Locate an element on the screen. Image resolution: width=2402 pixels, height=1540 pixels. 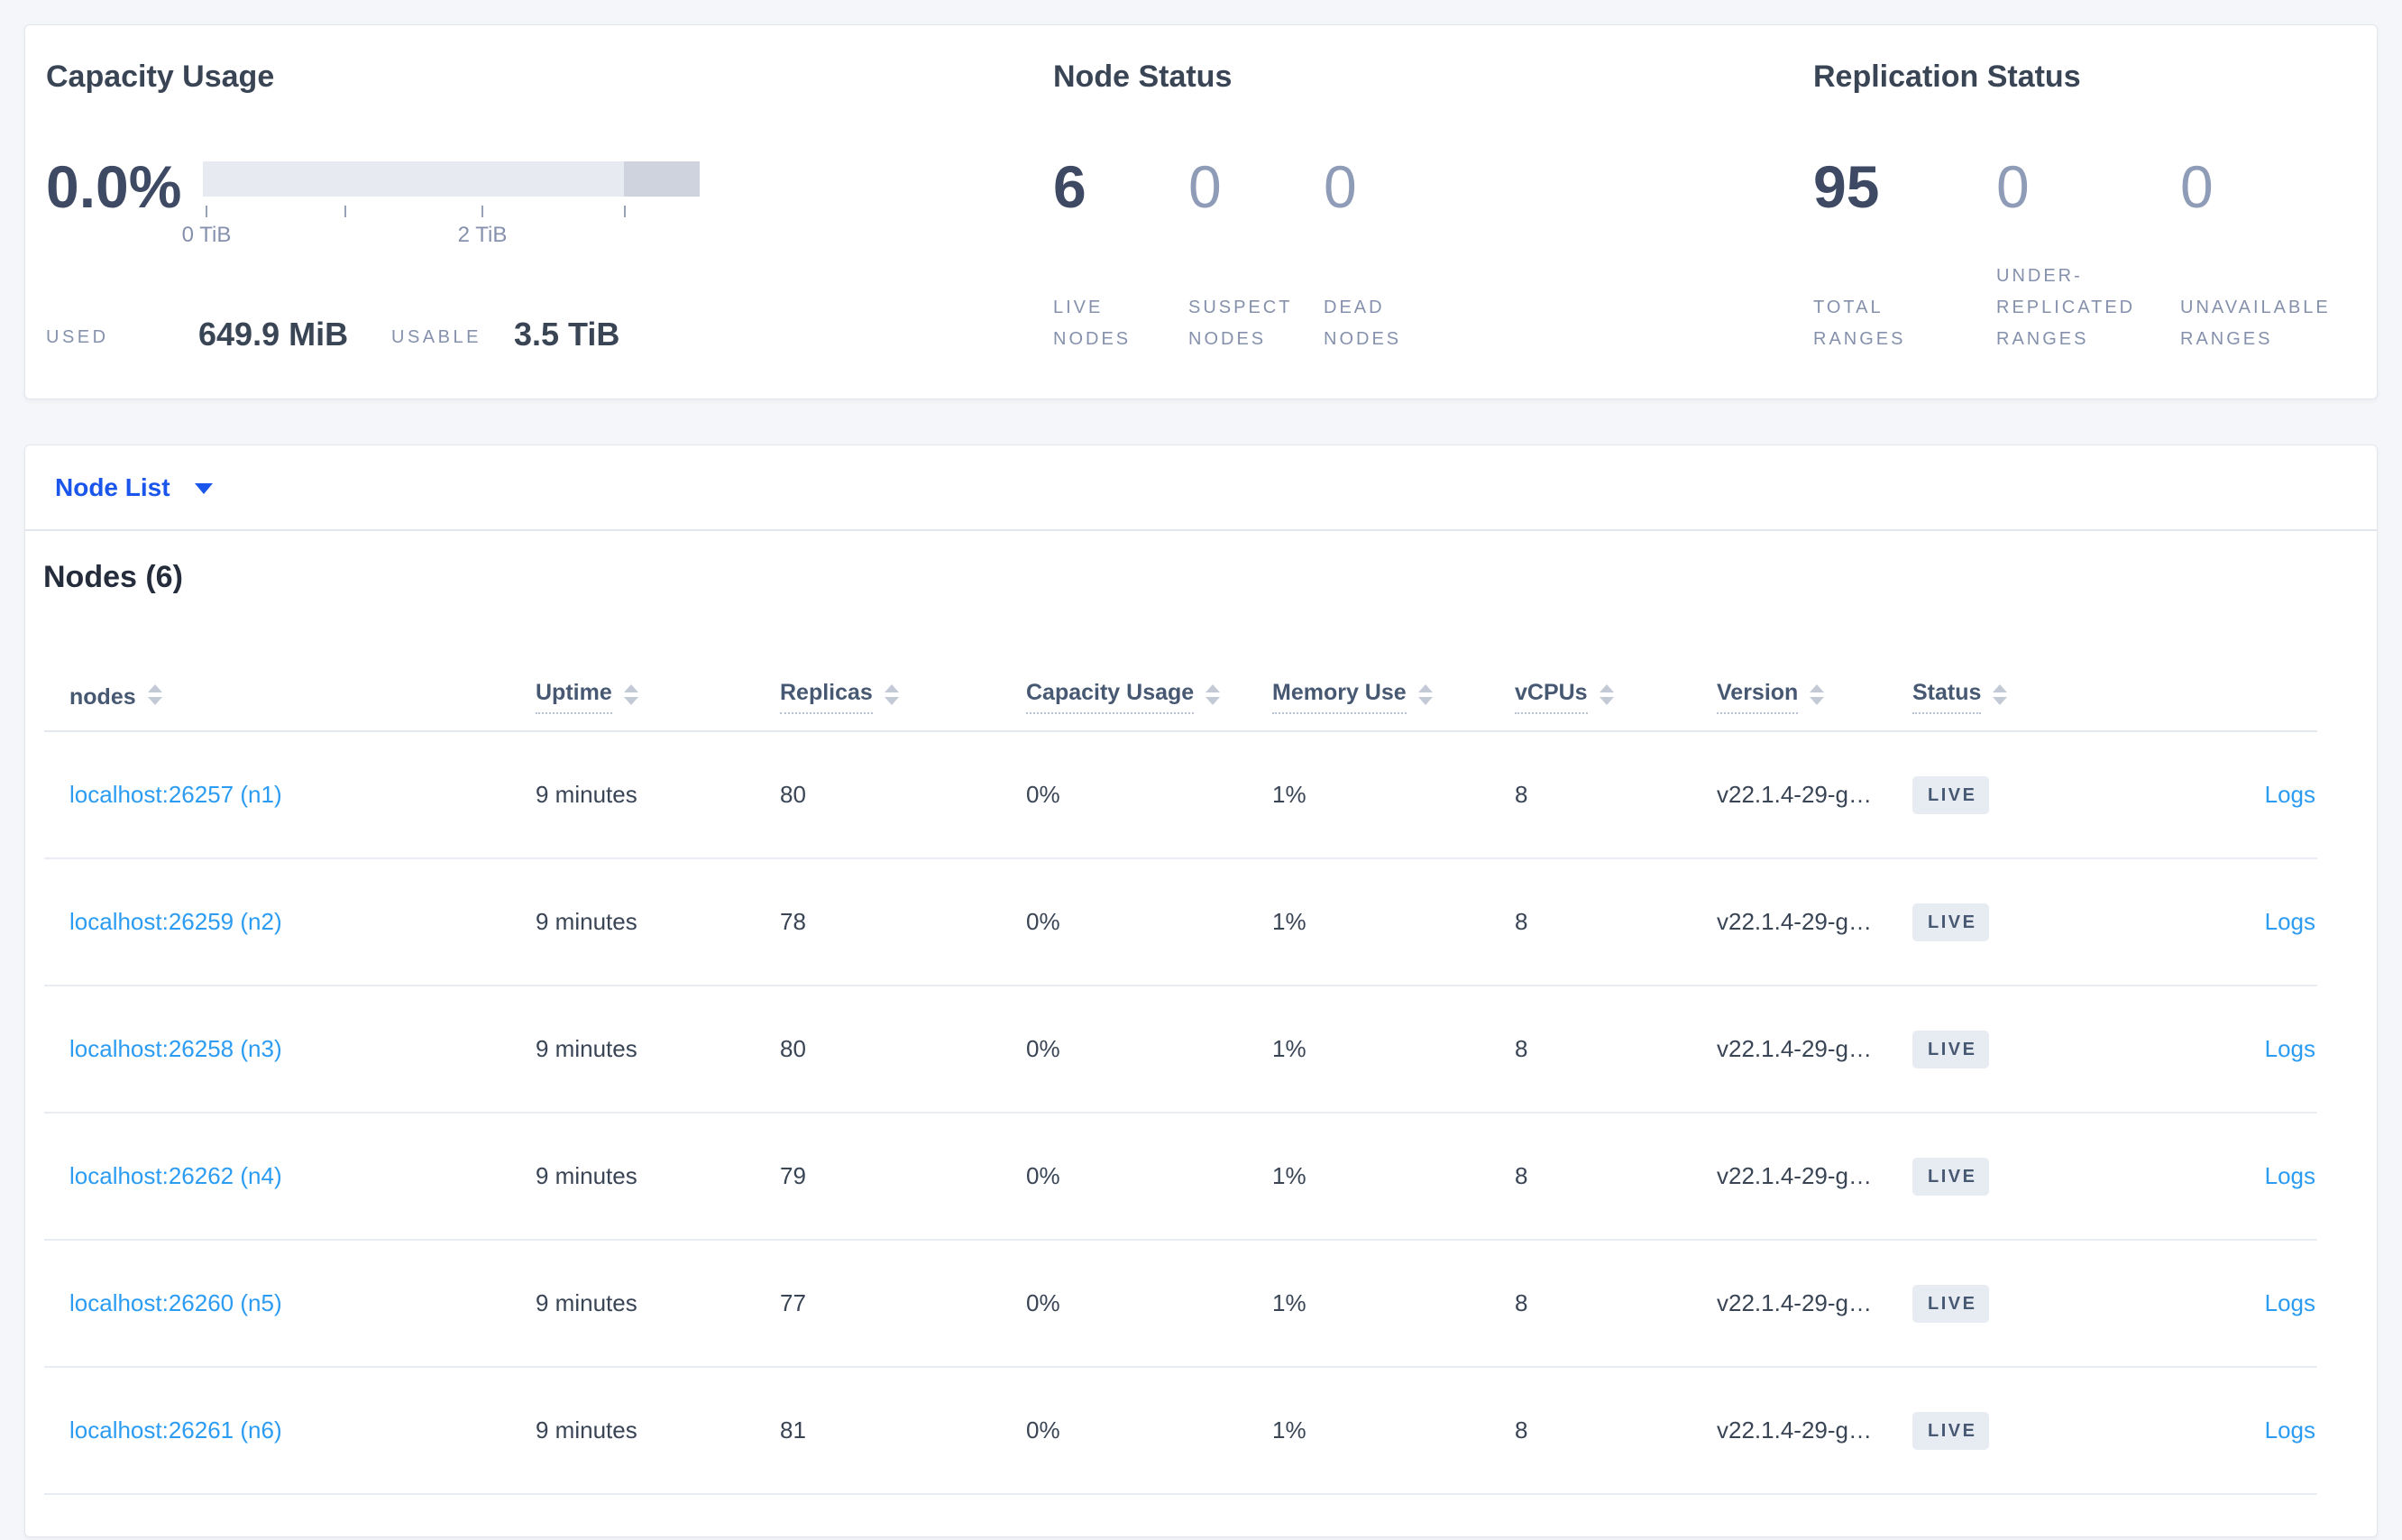
unavailable-ranges-count: 0 is located at coordinates (2197, 186).